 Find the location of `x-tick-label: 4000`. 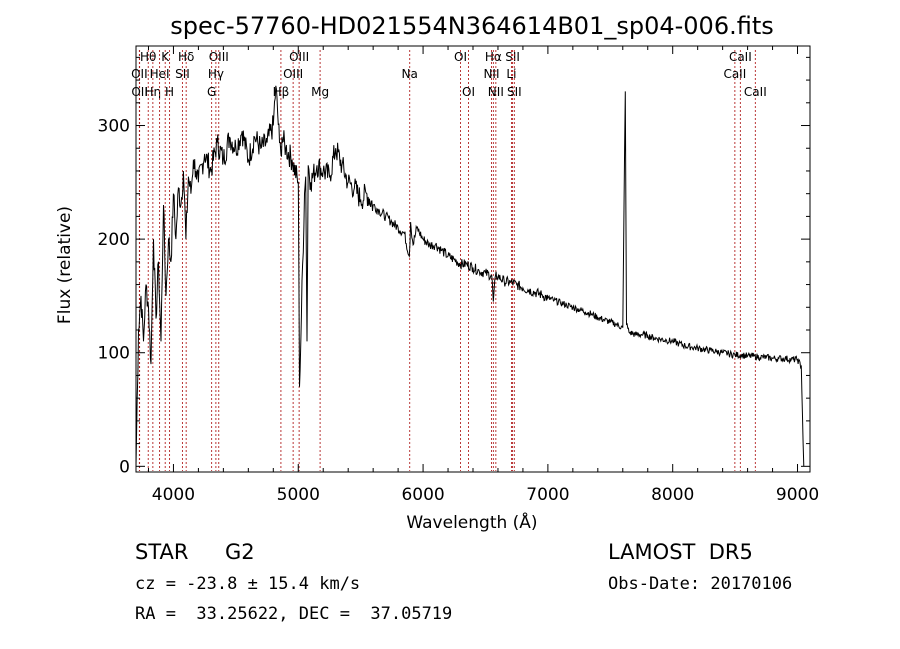

x-tick-label: 4000 is located at coordinates (173, 495).